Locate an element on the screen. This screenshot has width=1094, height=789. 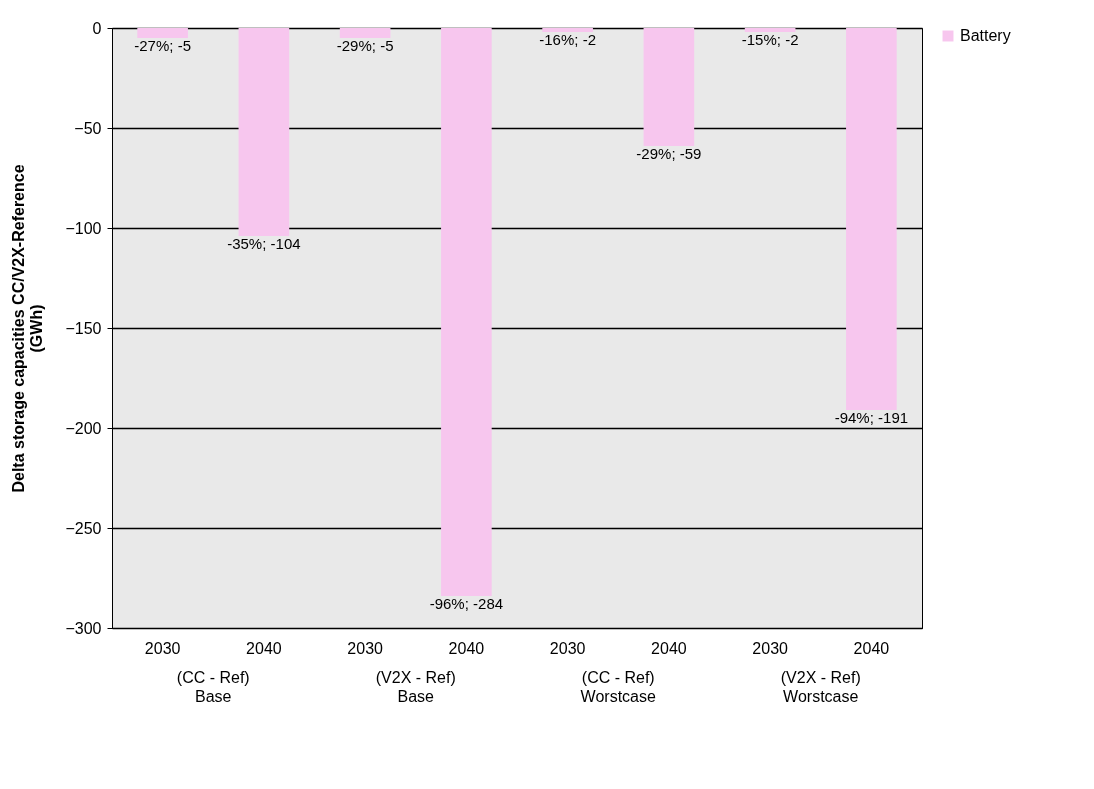
y-tick-label: −300 is located at coordinates (83, 628).